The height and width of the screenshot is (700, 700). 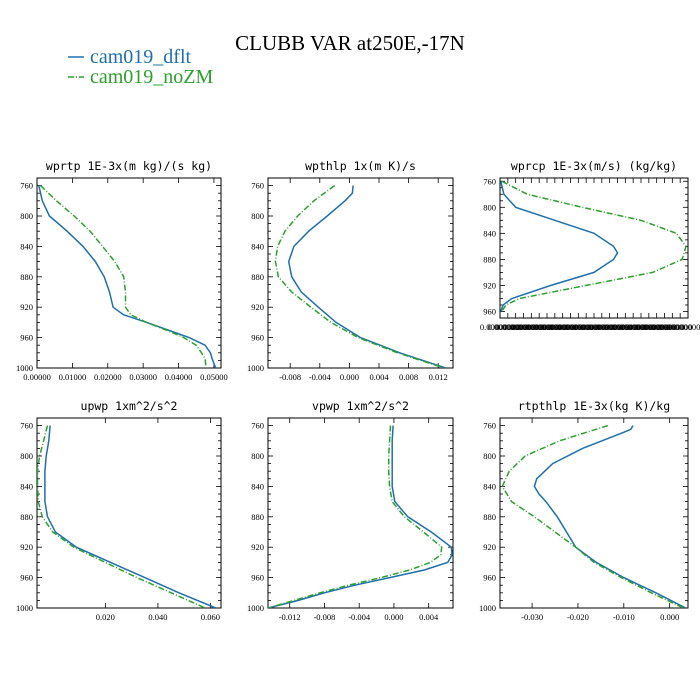 What do you see at coordinates (129, 406) in the screenshot?
I see `panel-title: upwp 1xm^2/s^2` at bounding box center [129, 406].